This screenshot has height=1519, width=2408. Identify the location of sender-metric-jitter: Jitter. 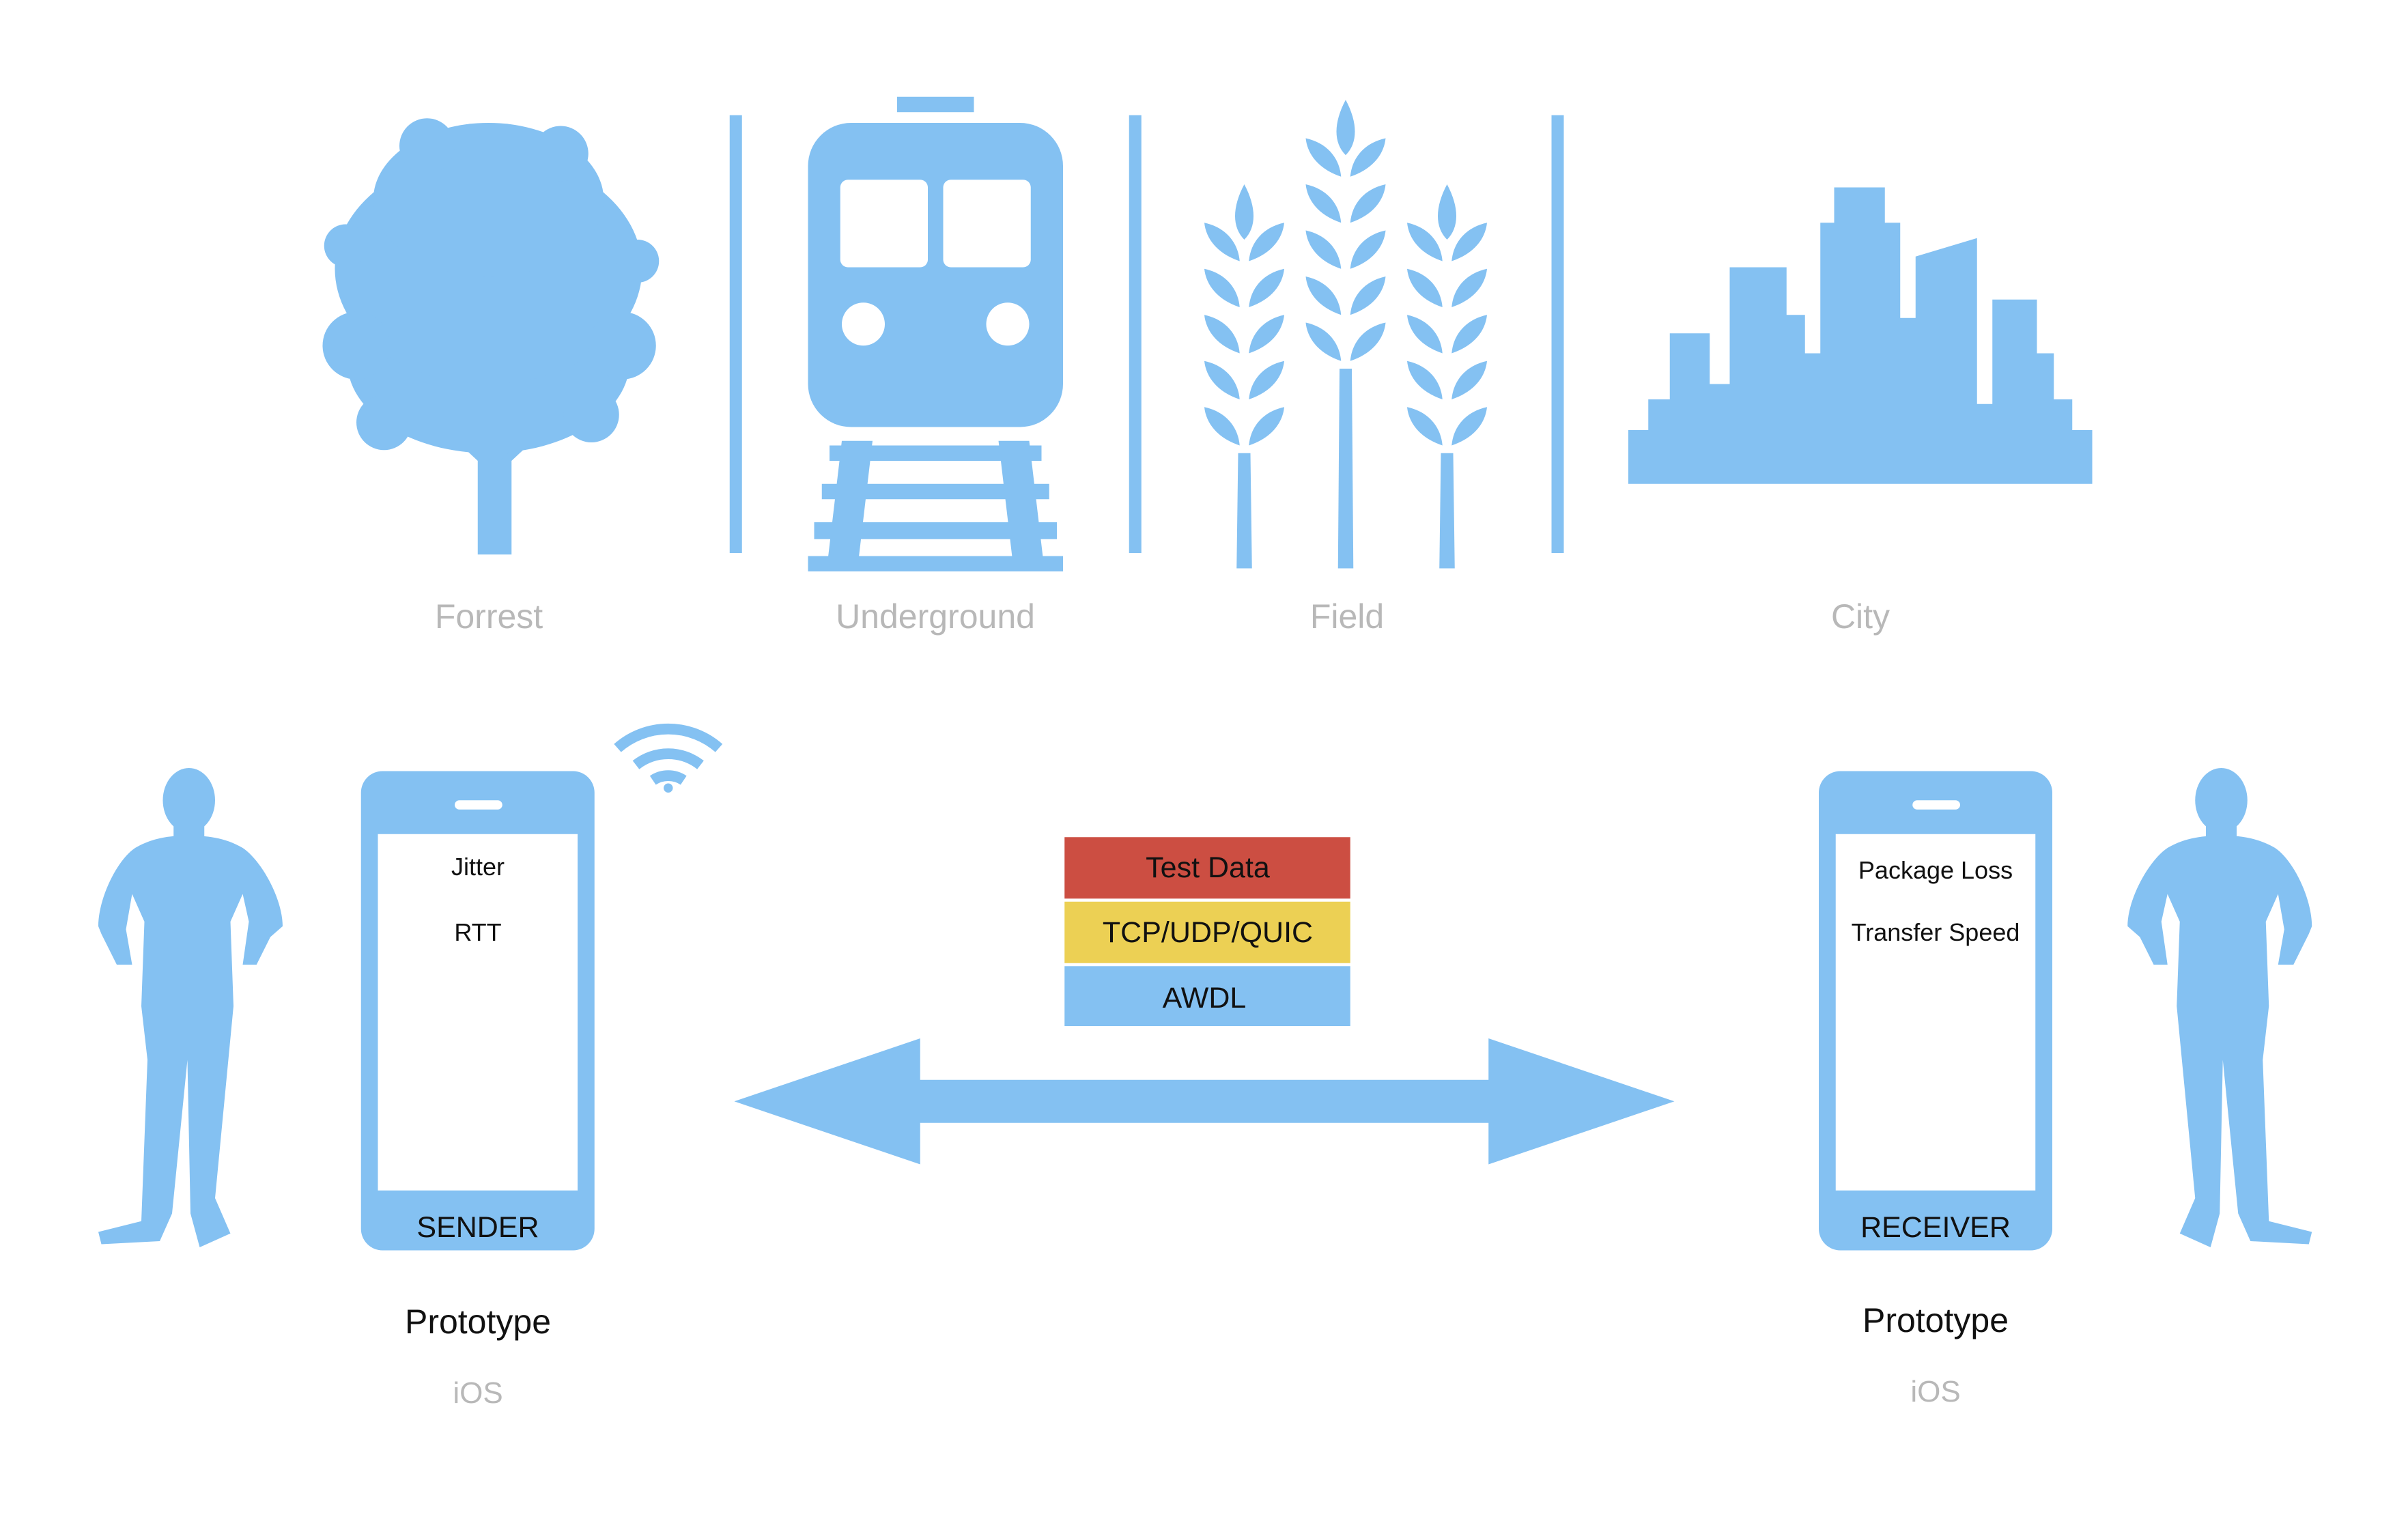
(478, 867).